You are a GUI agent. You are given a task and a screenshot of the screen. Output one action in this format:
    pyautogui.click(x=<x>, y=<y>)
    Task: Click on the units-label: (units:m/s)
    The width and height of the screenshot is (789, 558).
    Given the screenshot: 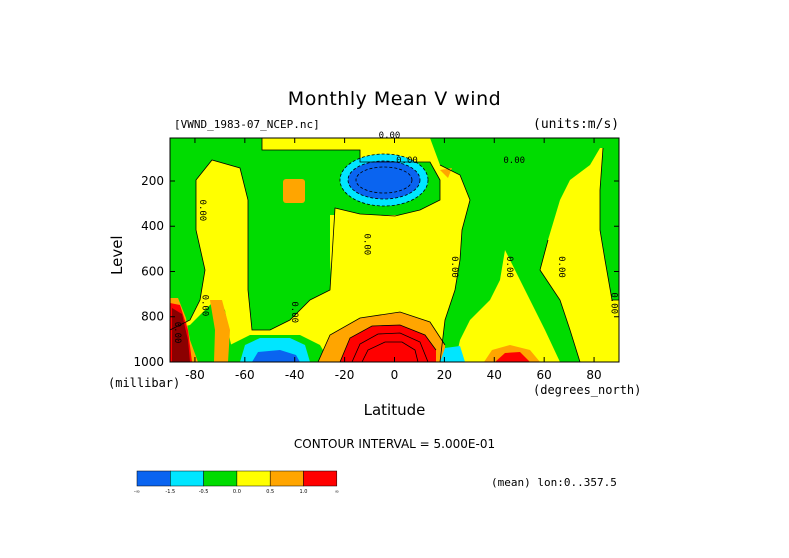 What is the action you would take?
    pyautogui.click(x=576, y=124)
    